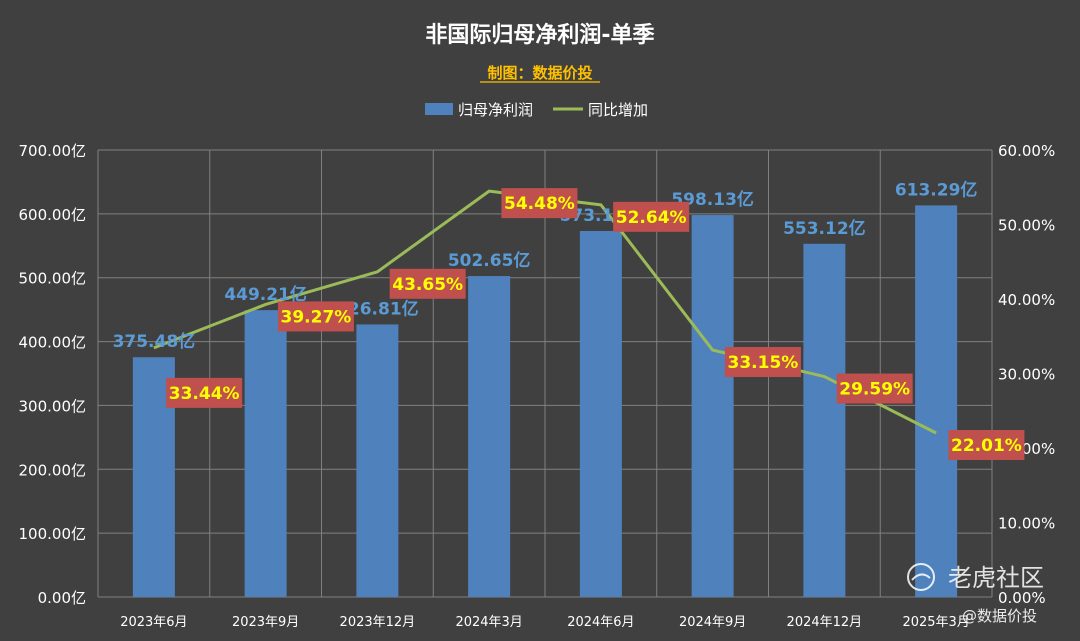 The height and width of the screenshot is (641, 1080). I want to click on line-value-label: 39.27%, so click(316, 317).